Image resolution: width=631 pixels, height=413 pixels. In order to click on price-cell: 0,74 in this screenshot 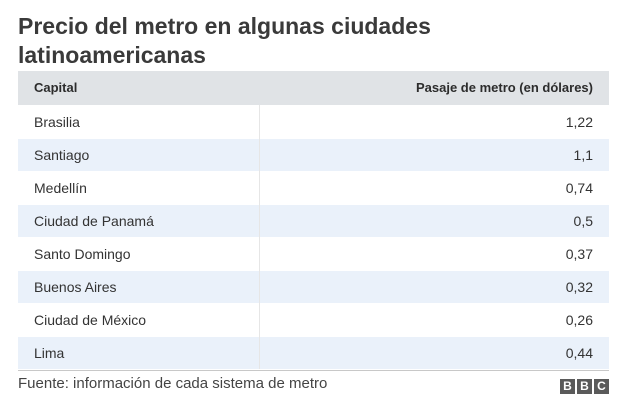, I will do `click(434, 187)`.